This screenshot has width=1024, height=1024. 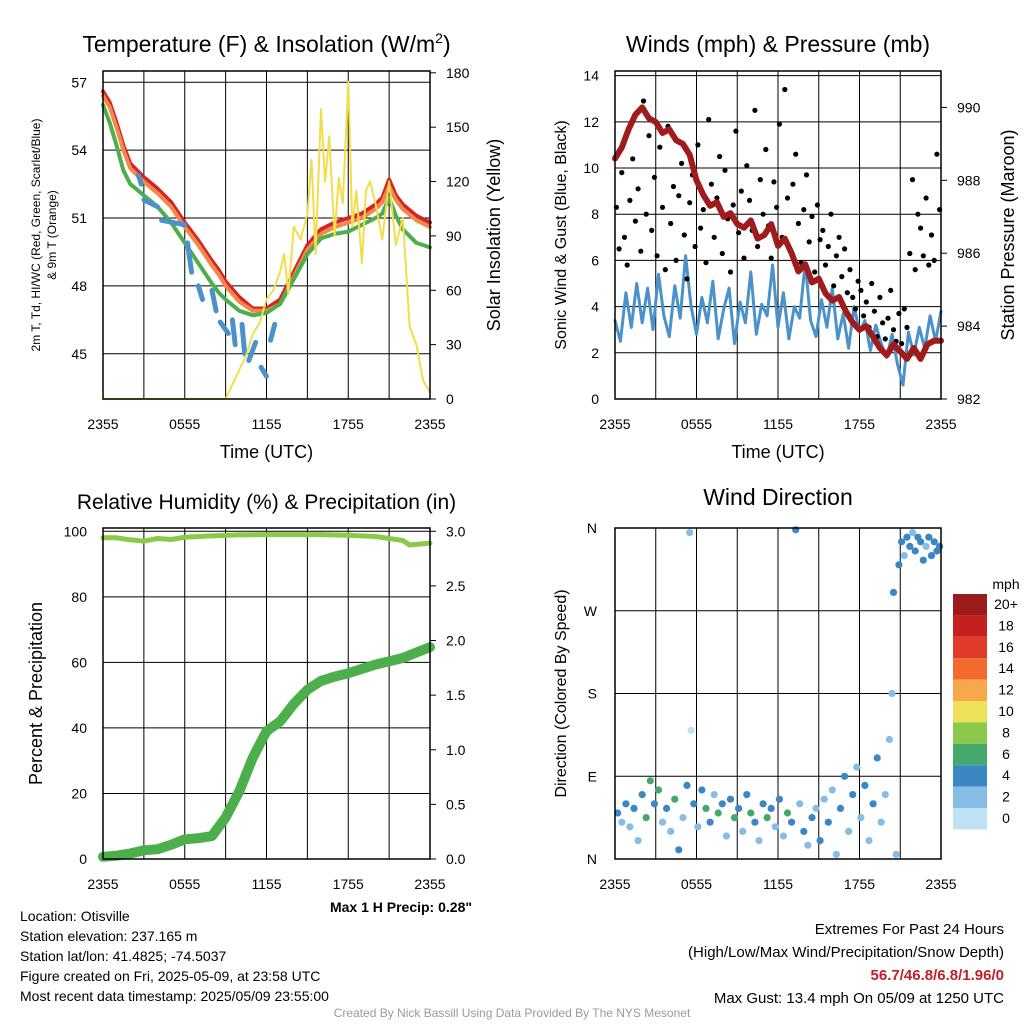 What do you see at coordinates (561, 693) in the screenshot?
I see `y-axis-label: Direction (Colored By Speed)` at bounding box center [561, 693].